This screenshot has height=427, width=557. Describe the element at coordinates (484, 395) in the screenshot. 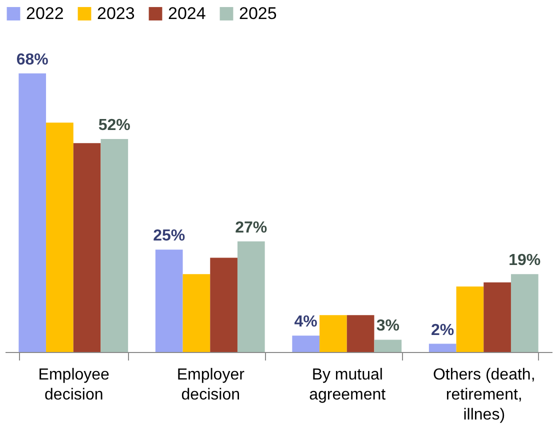

I see `x-tick-label: Others (death, retirement, illnes)` at that location.